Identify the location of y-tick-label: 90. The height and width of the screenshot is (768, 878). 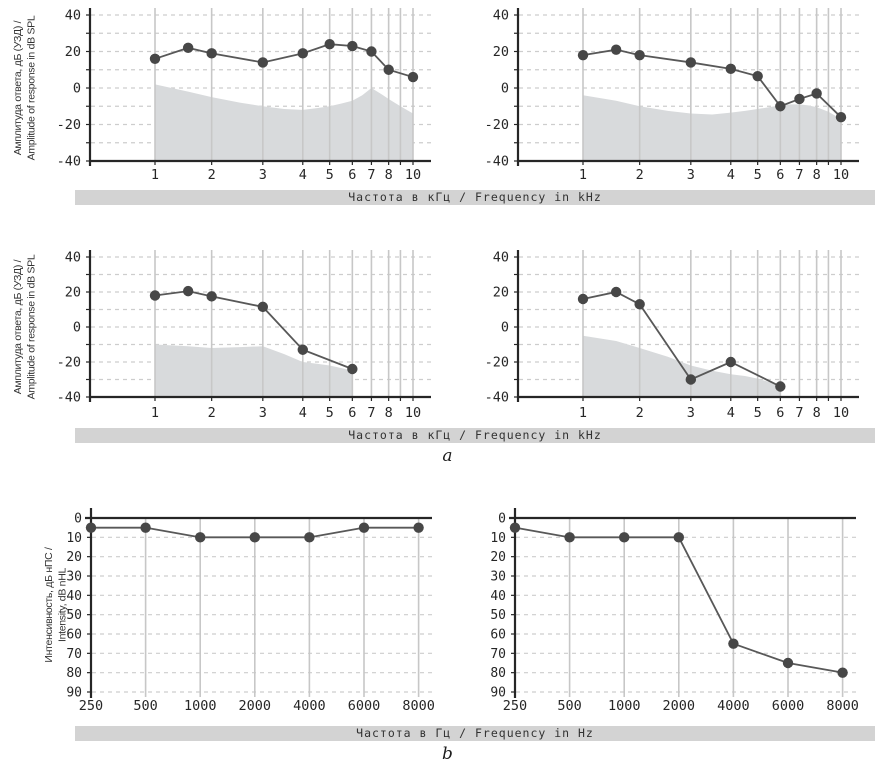
(498, 693).